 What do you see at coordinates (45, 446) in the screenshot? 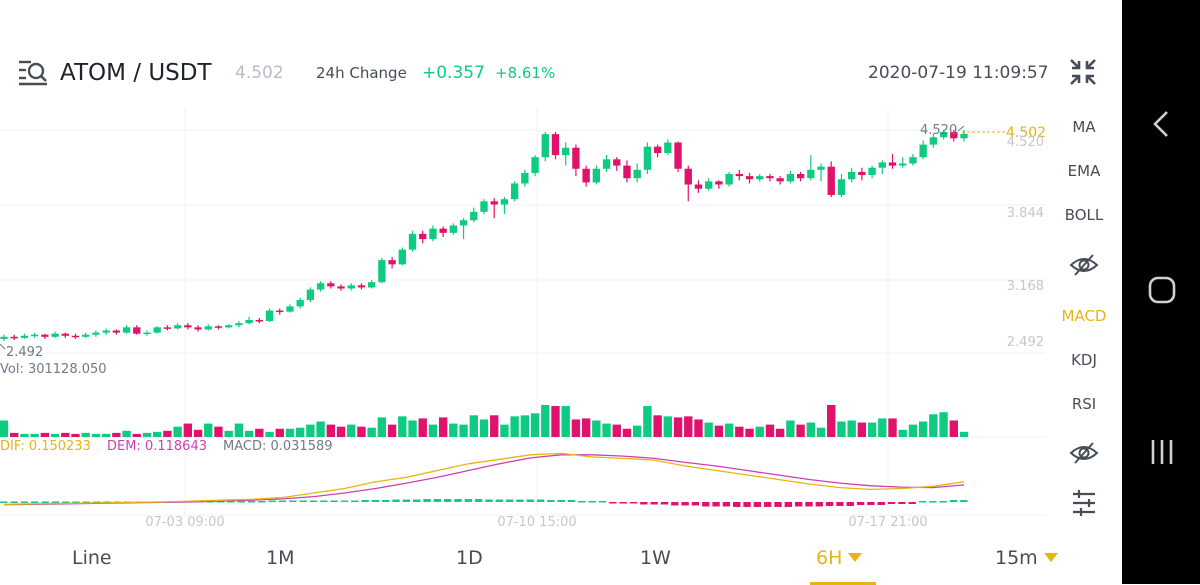
I see `dif-label: DIF: 0.150233` at bounding box center [45, 446].